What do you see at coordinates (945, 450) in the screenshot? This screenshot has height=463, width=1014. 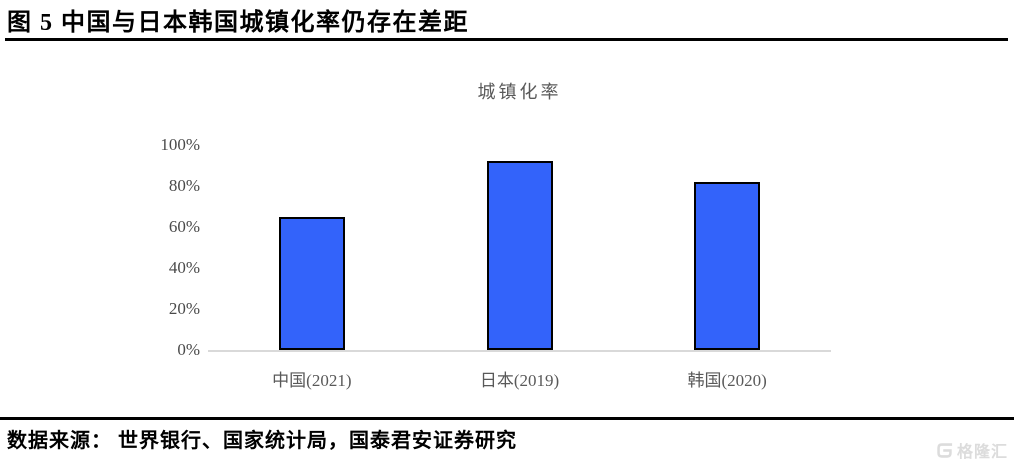 I see `gelonghui-g-icon` at bounding box center [945, 450].